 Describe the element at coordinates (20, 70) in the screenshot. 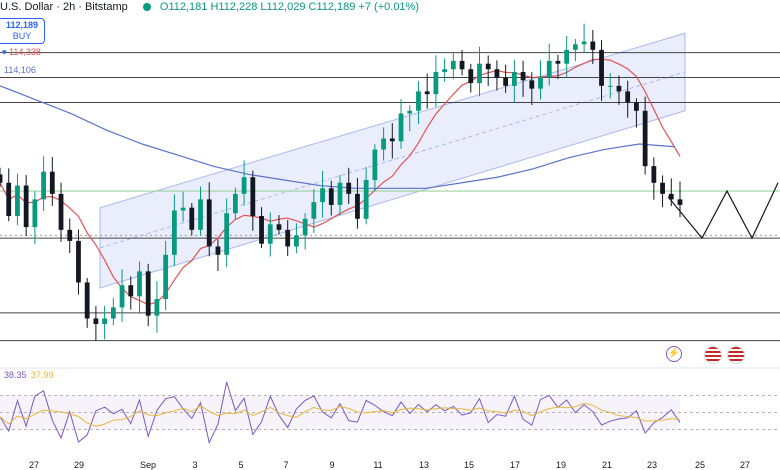

I see `blue-level-label: 114,106` at that location.